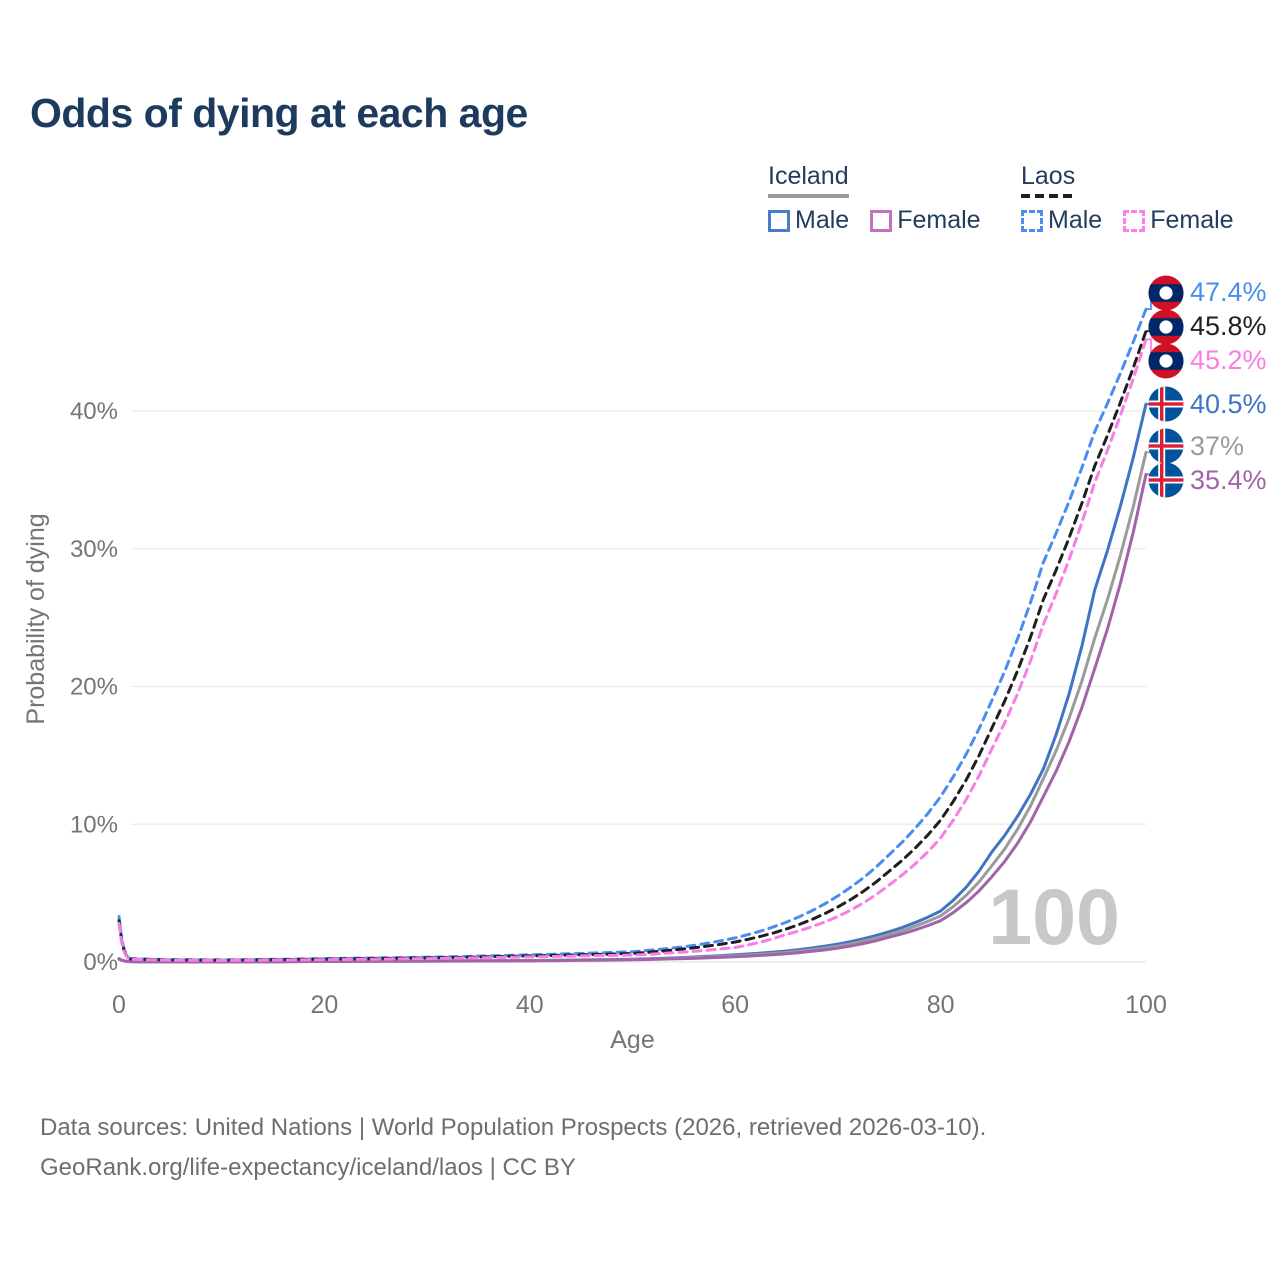  I want to click on y-tick-label: 40%, so click(94, 411).